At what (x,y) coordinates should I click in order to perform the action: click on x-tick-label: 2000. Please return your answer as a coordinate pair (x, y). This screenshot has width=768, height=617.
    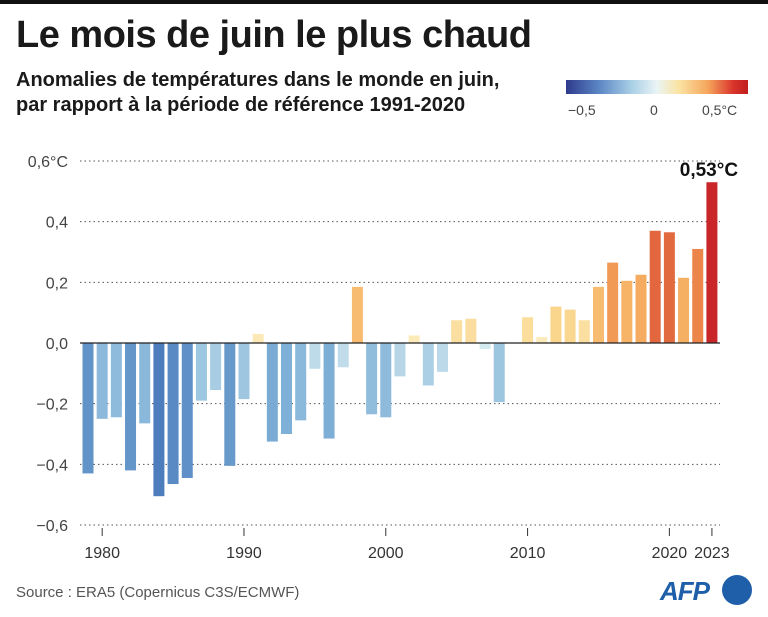
    Looking at the image, I should click on (386, 553).